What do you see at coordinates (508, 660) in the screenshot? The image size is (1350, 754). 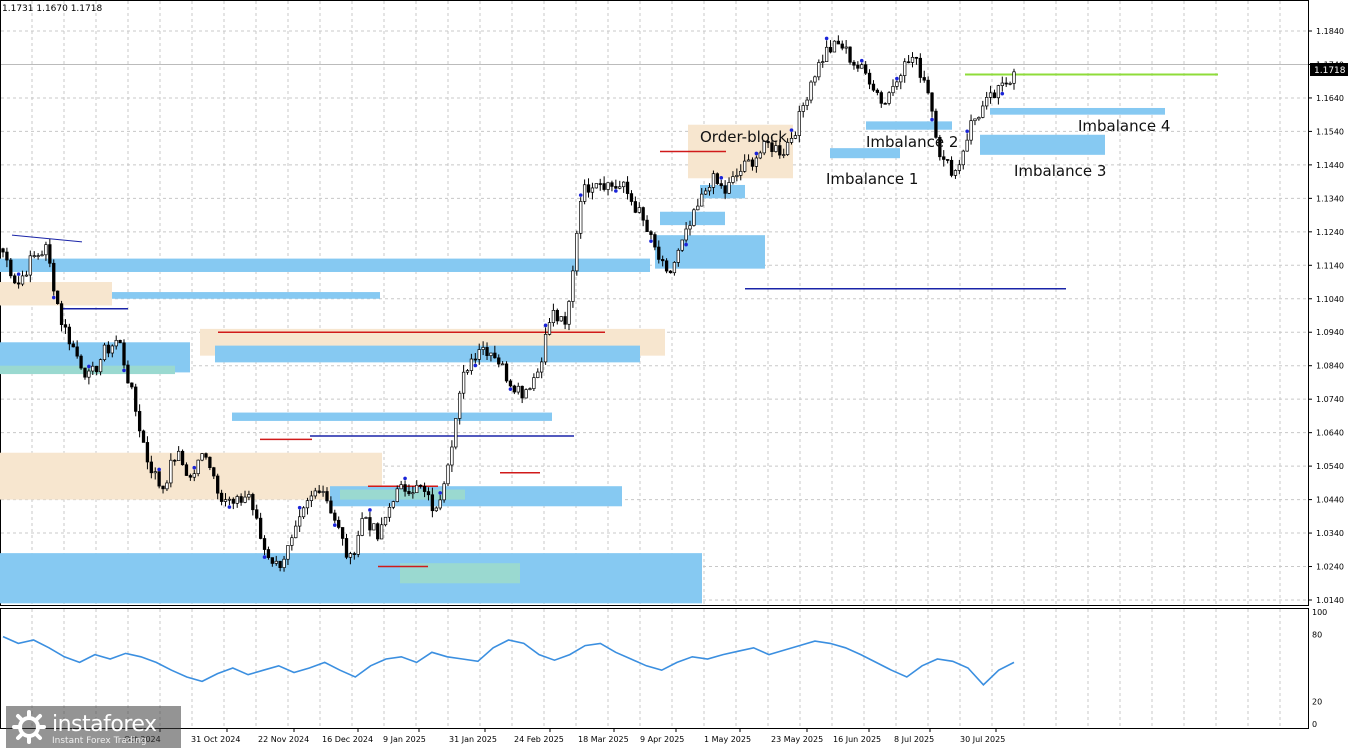 I see `oscillator-line` at bounding box center [508, 660].